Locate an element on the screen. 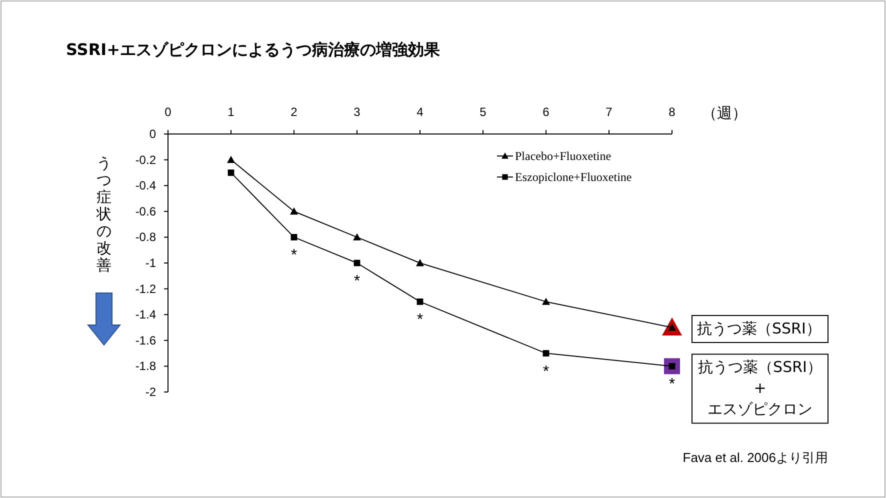 This screenshot has width=886, height=498. x-axis-title: （週） is located at coordinates (724, 113).